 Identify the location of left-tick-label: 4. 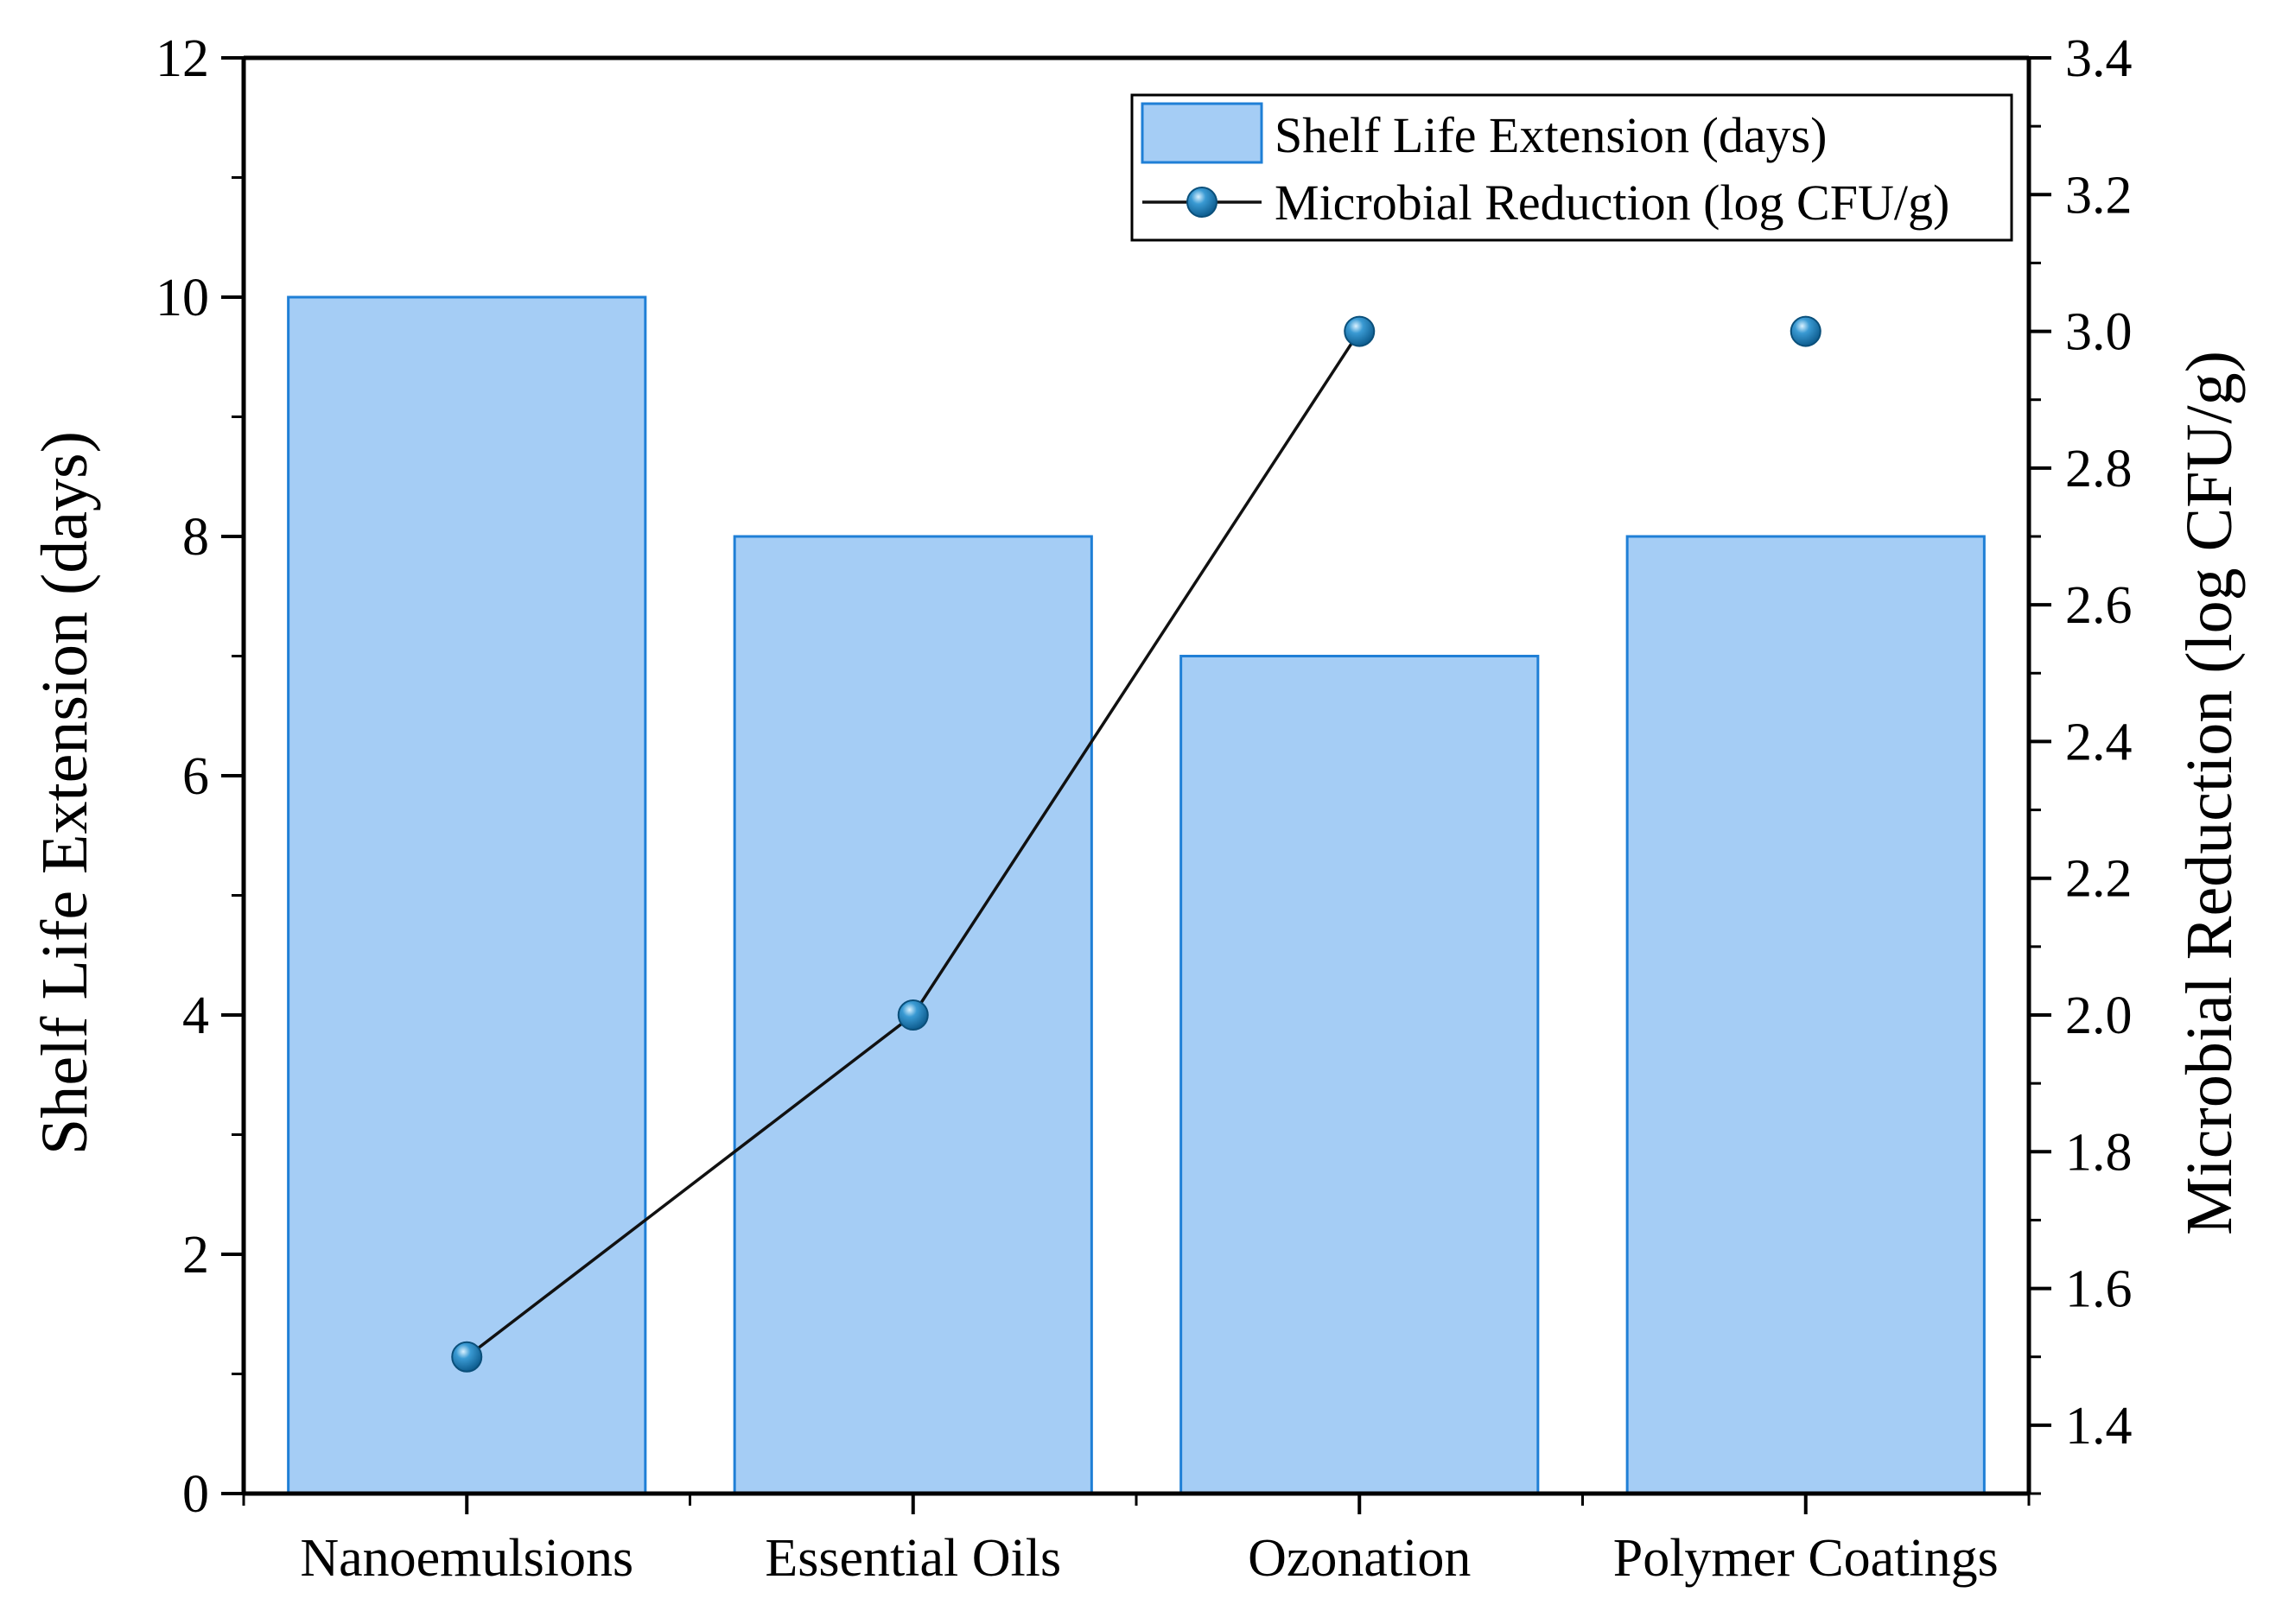
(195, 1016).